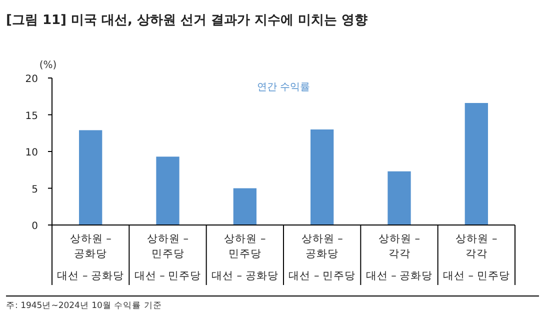 The image size is (545, 328). Describe the element at coordinates (244, 257) in the screenshot. I see `x-tick-label: 상하원 – 민주당 대선 – 공화당` at that location.